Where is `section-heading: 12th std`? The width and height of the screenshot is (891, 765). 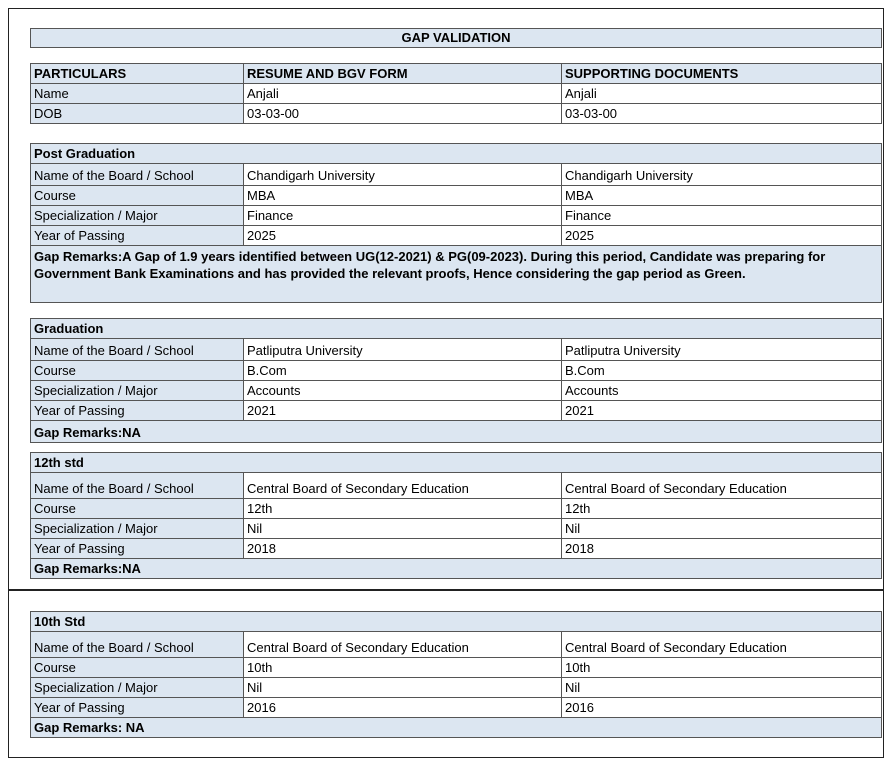
section-heading: 12th std is located at coordinates (456, 462).